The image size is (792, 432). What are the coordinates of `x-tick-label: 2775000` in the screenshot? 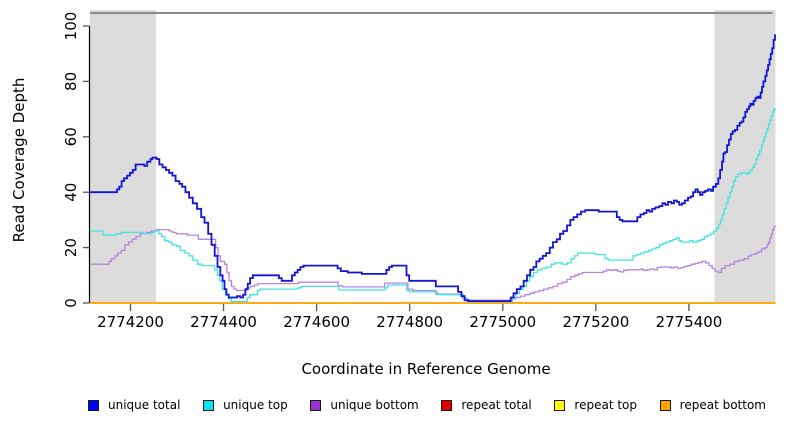 It's located at (502, 322).